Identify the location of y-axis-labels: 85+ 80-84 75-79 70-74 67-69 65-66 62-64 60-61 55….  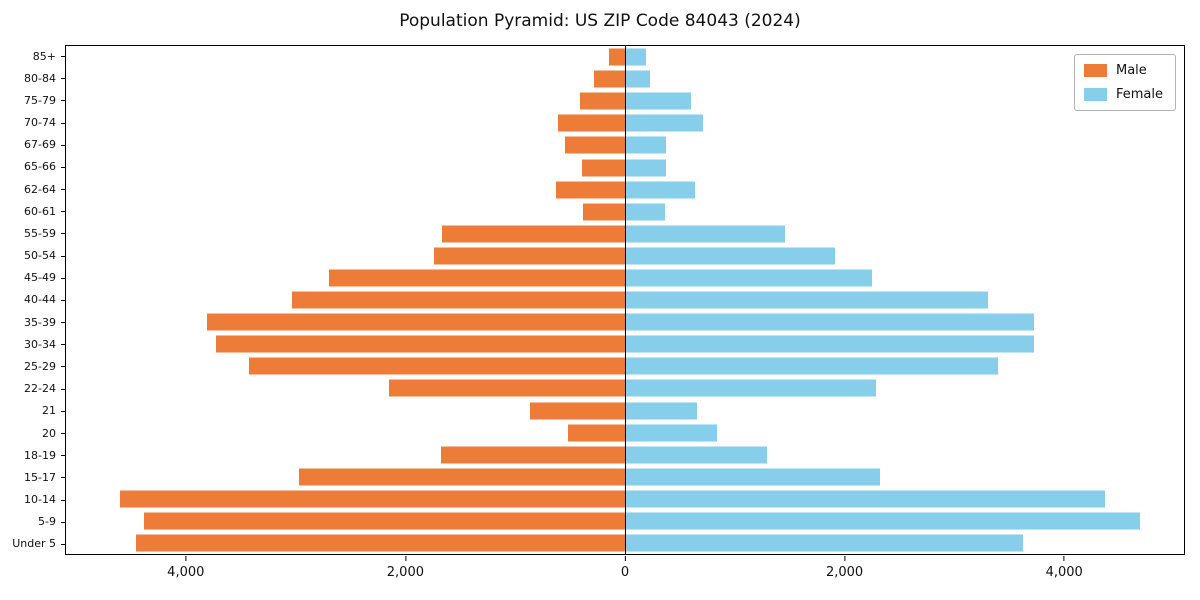
(32, 300).